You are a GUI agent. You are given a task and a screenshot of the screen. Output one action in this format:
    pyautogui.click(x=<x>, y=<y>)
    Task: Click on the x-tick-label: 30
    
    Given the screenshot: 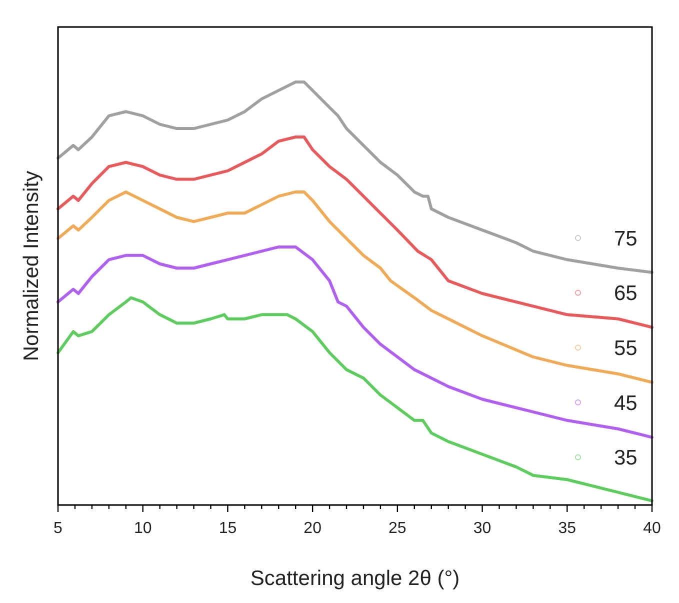 What is the action you would take?
    pyautogui.click(x=482, y=528)
    